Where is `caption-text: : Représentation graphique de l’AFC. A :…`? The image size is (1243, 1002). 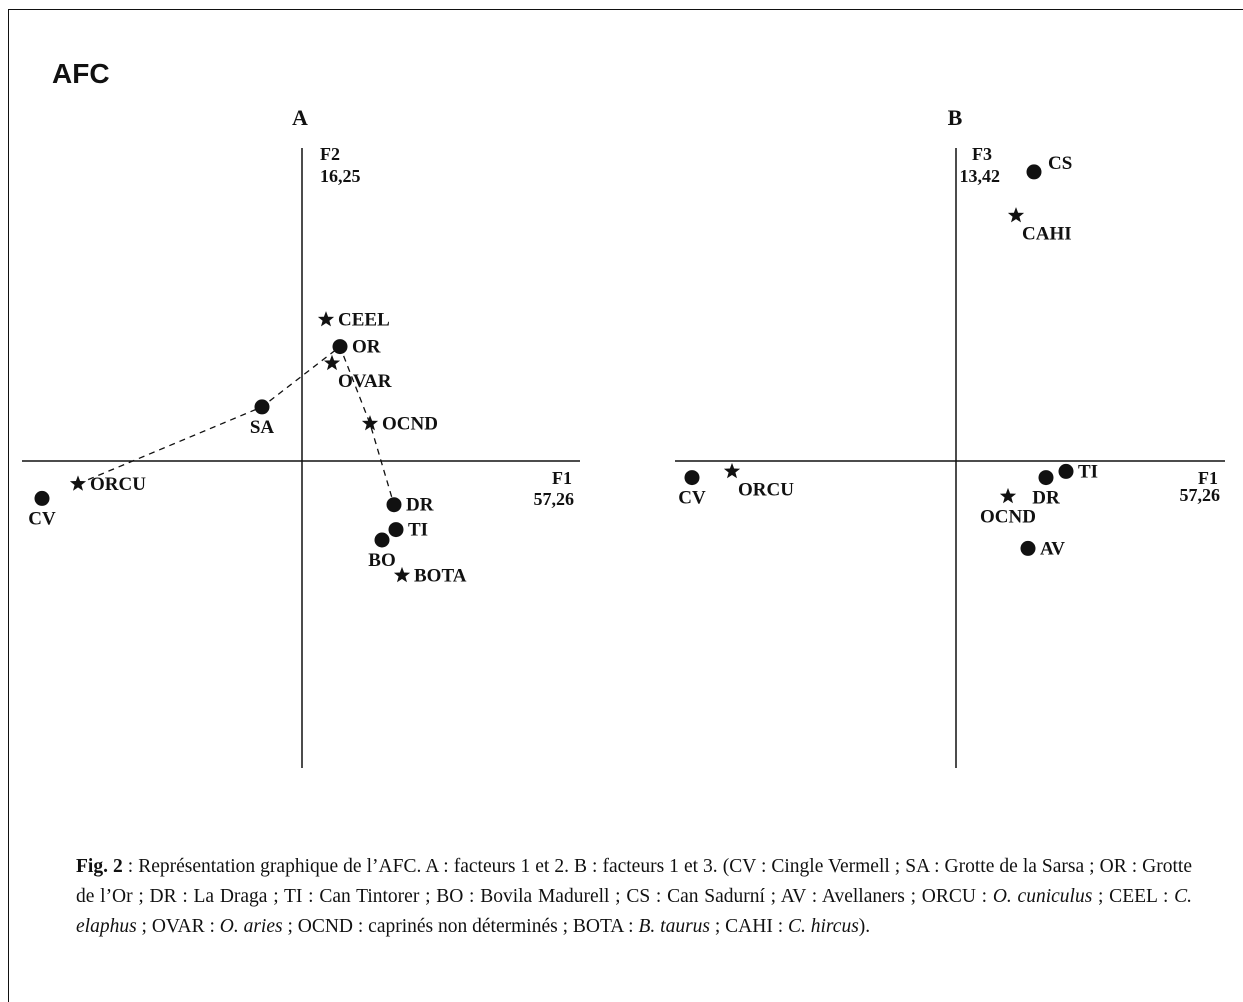
caption-text: : Représentation graphique de l’AFC. A :… is located at coordinates (634, 896).